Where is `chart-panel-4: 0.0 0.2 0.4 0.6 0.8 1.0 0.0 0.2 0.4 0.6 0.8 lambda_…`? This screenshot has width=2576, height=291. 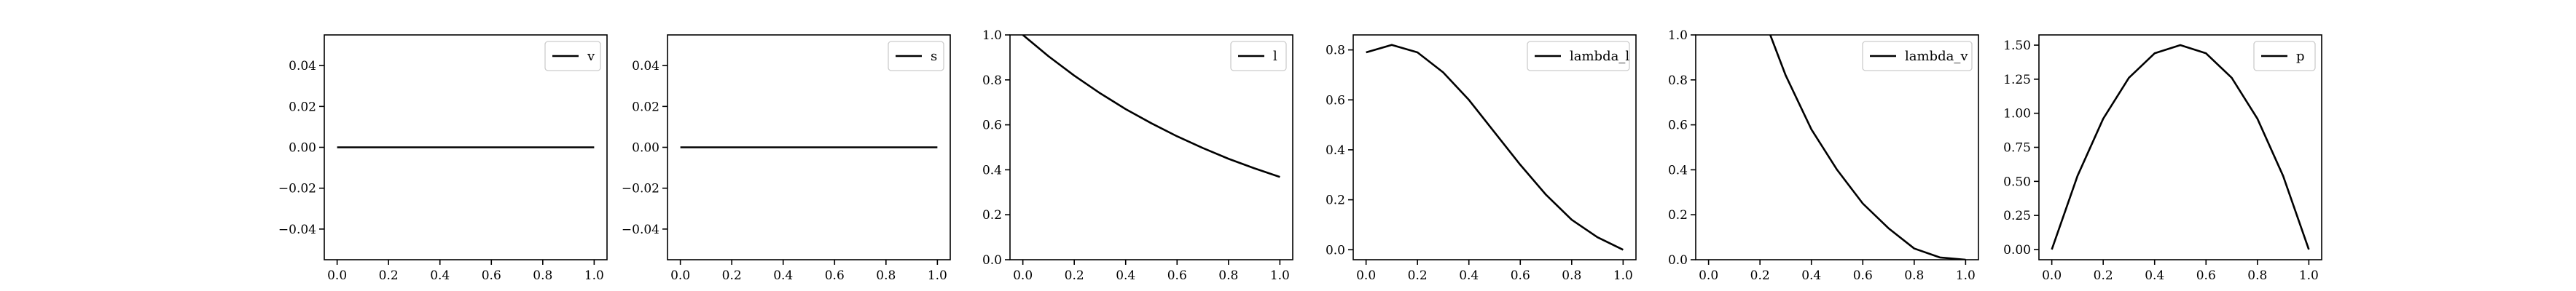 chart-panel-4: 0.0 0.2 0.4 0.6 0.8 1.0 0.0 0.2 0.4 0.6 0.8 lambda_… is located at coordinates (1481, 158).